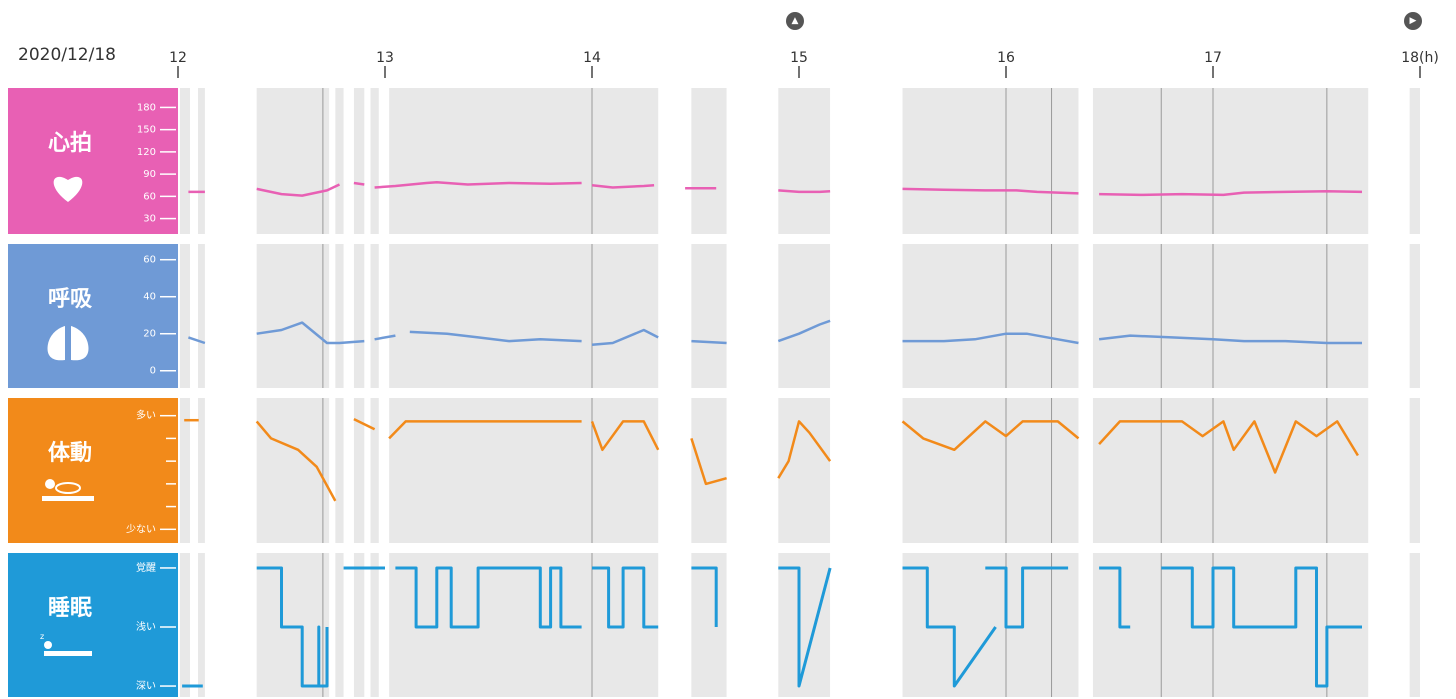 The height and width of the screenshot is (699, 1456). I want to click on resp-title: 呼吸, so click(70, 299).